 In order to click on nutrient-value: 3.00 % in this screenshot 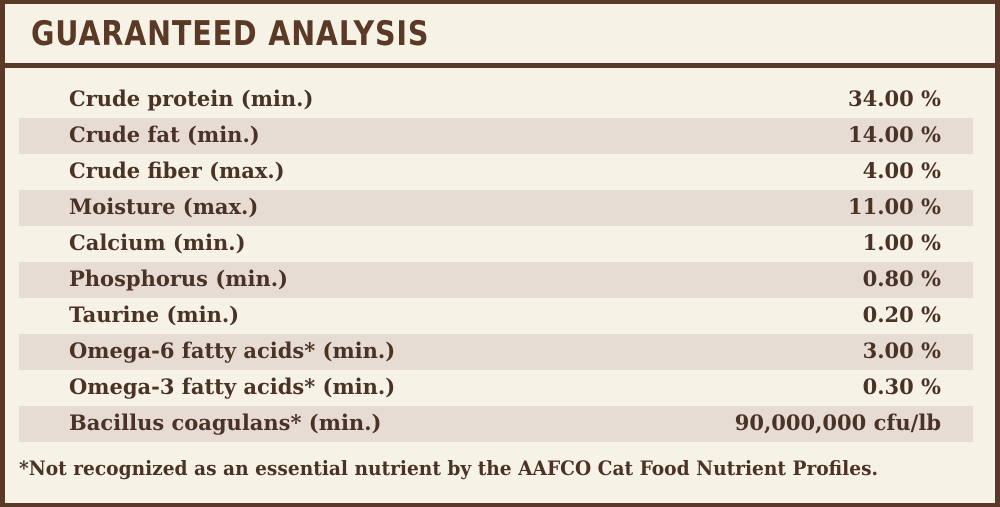, I will do `click(901, 350)`.